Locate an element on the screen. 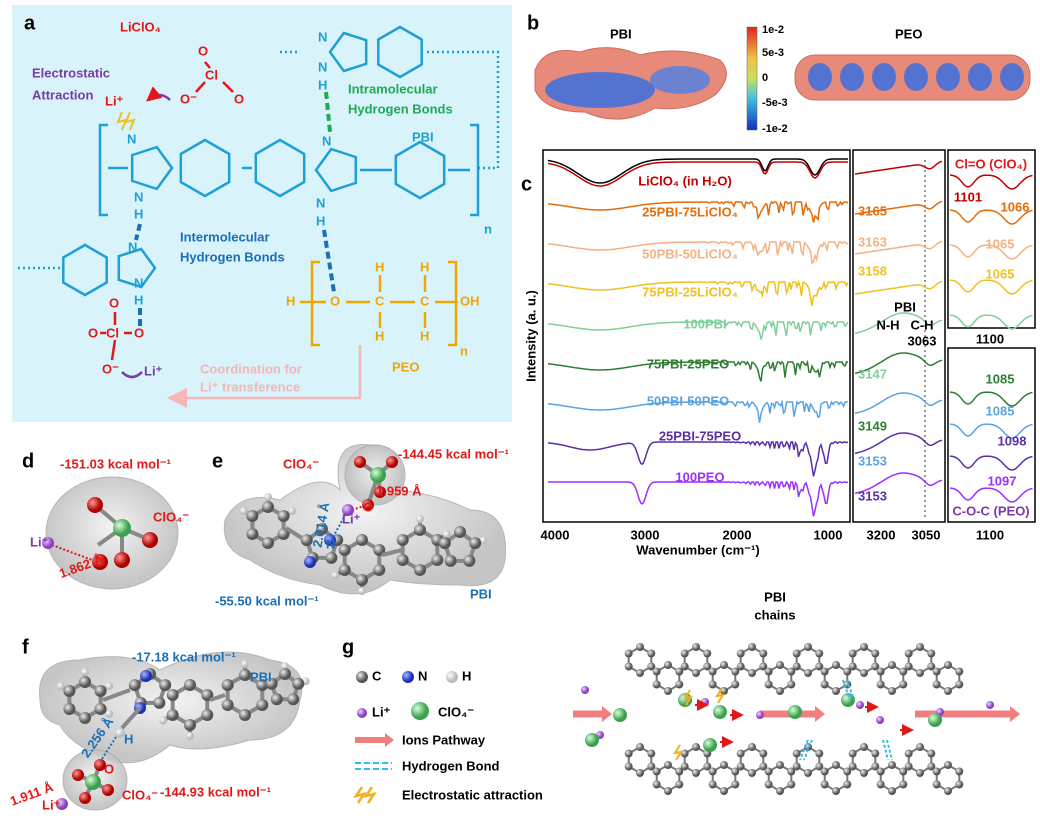 This screenshot has width=1040, height=827. legend-label: Electrostatic attraction is located at coordinates (472, 794).